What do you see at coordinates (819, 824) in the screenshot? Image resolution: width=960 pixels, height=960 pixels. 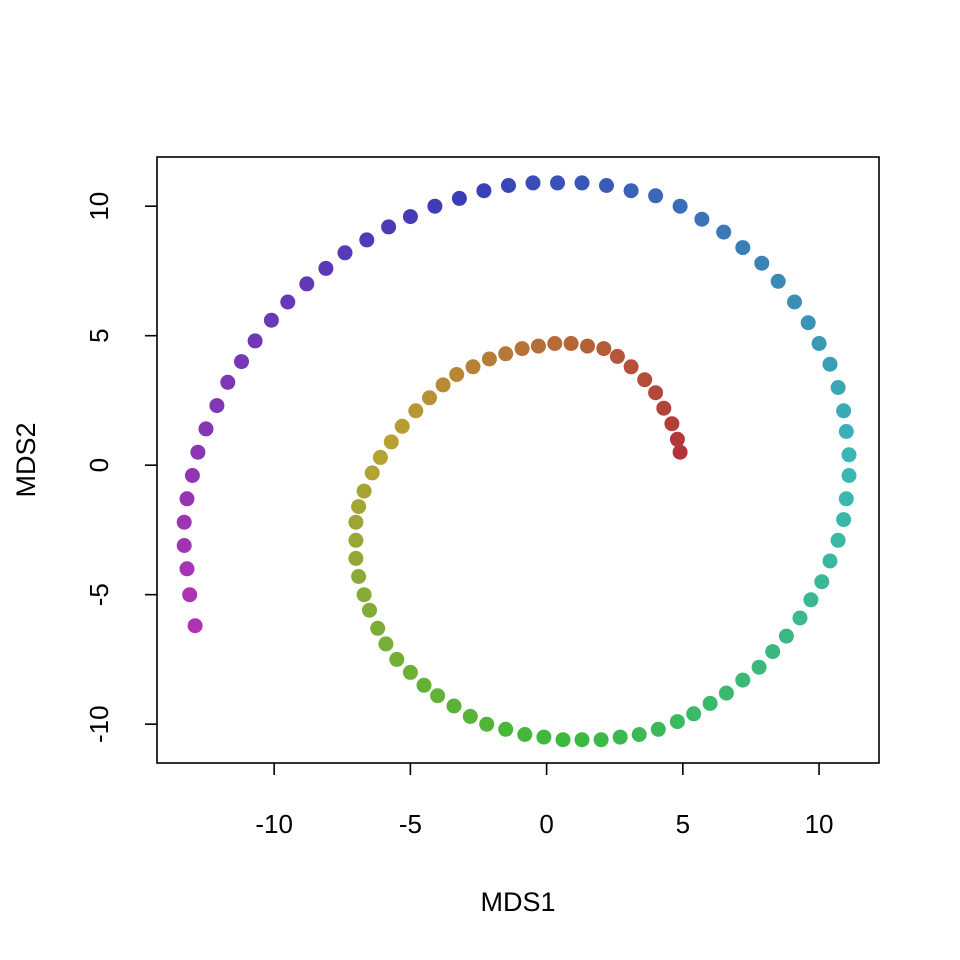 I see `x-tick-label: 10` at bounding box center [819, 824].